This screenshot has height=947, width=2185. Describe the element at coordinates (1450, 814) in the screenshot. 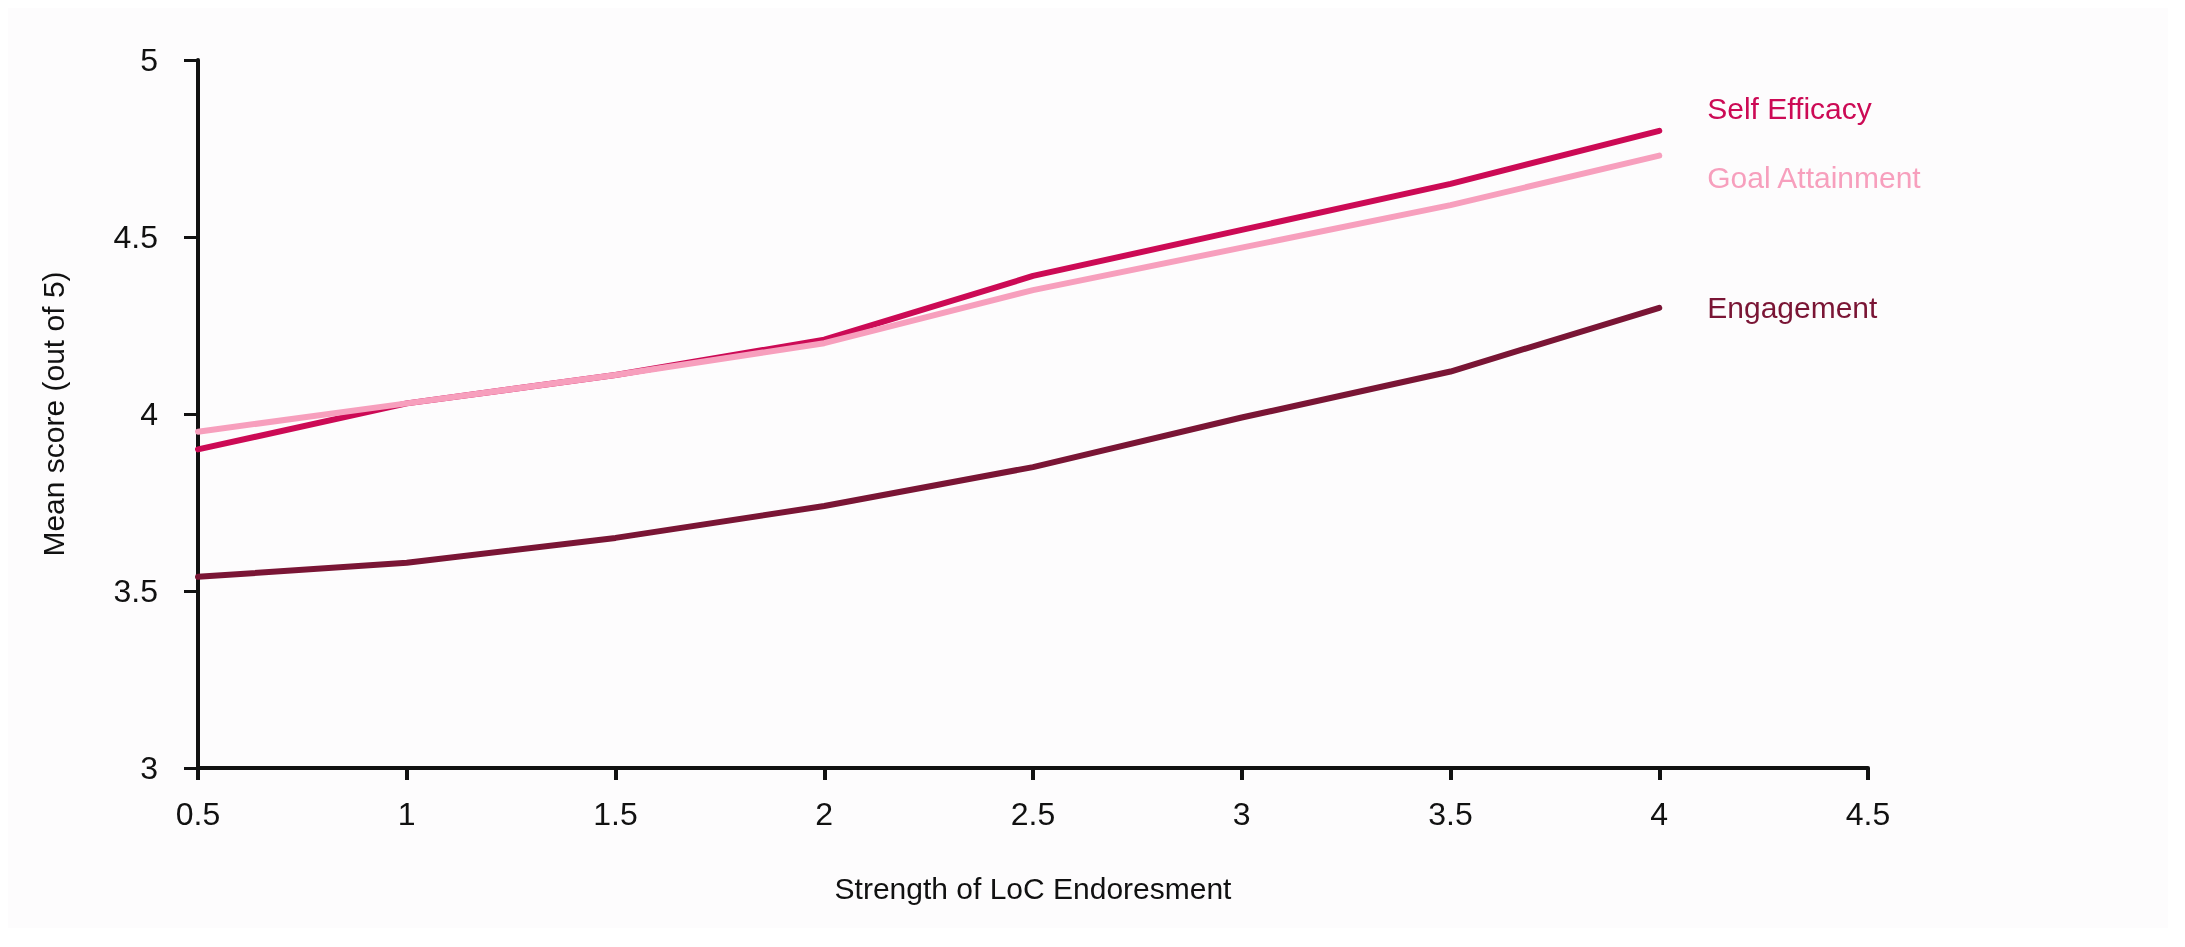

I see `x-tick-label: 3.5` at that location.